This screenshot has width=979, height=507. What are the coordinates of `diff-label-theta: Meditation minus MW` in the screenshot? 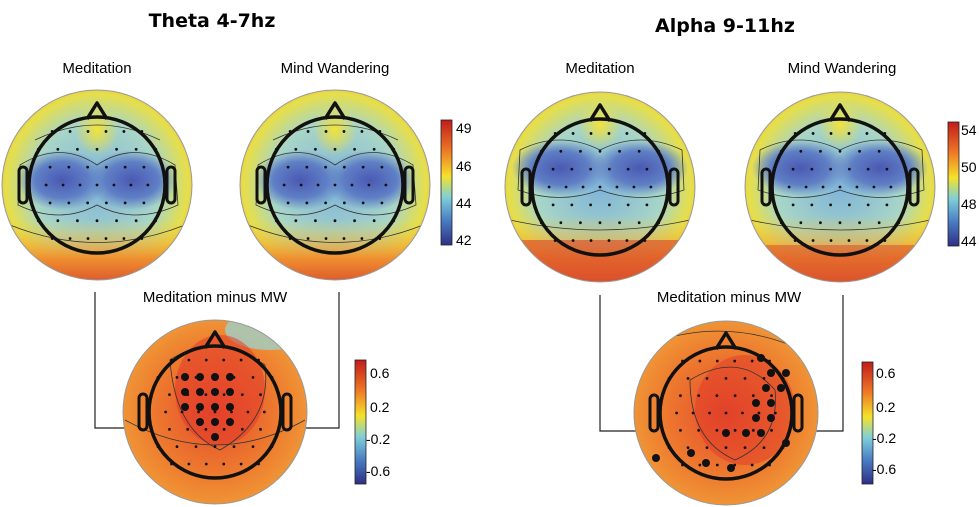 It's located at (215, 297).